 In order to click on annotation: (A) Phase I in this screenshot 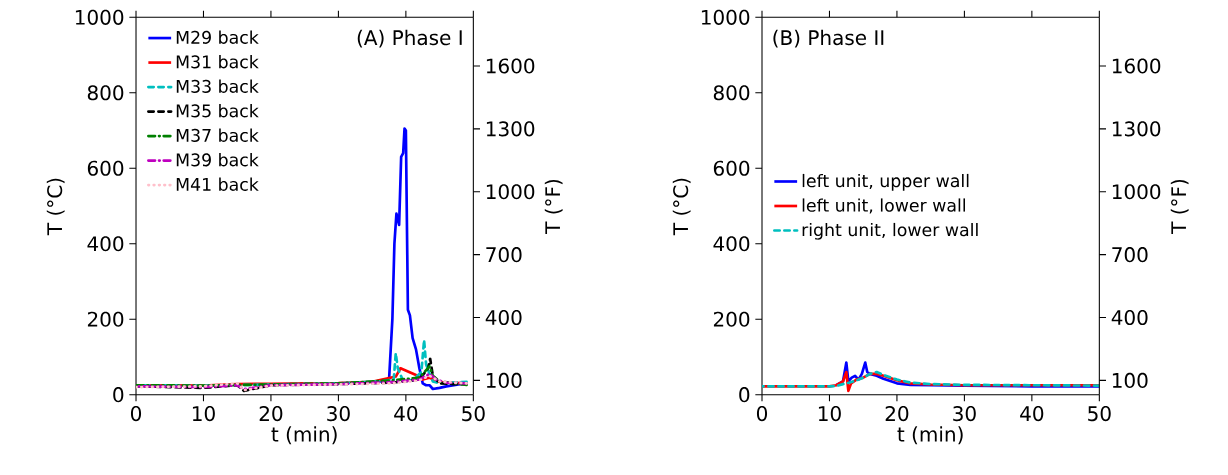, I will do `click(409, 38)`.